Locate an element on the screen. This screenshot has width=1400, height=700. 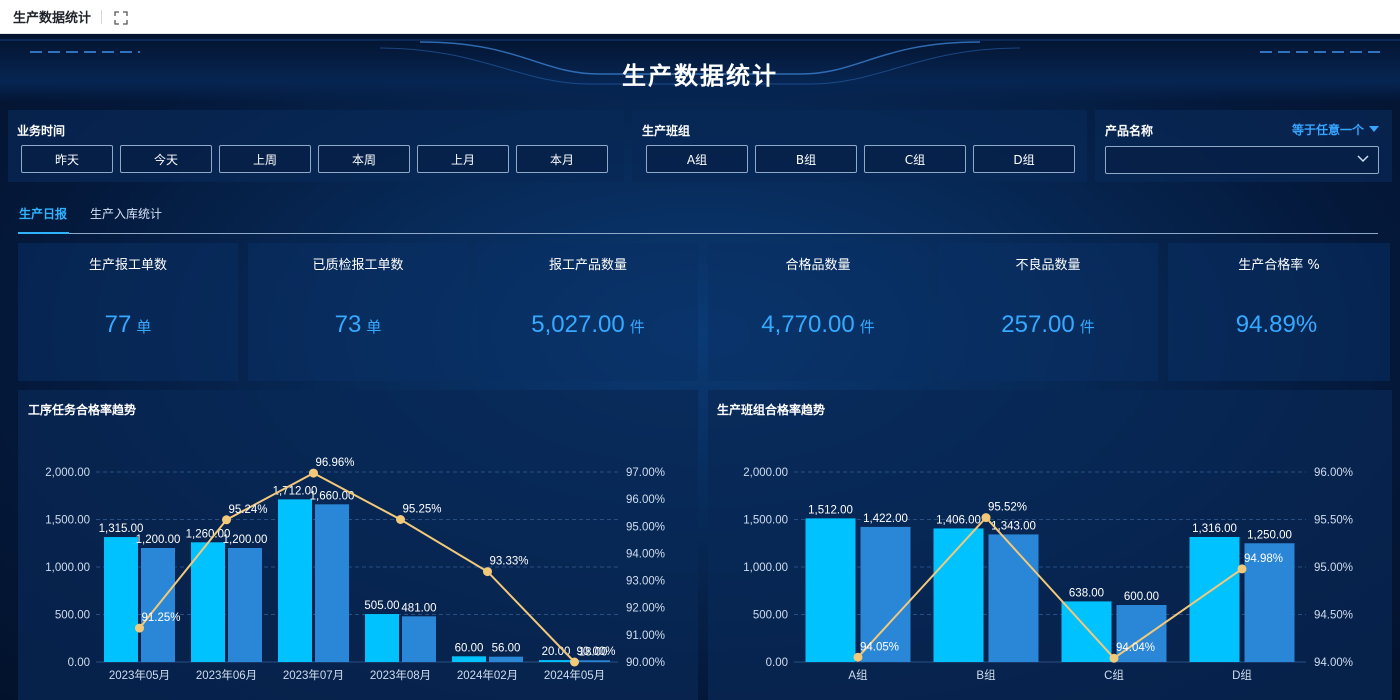
line-data-label: 94.05% is located at coordinates (879, 647).